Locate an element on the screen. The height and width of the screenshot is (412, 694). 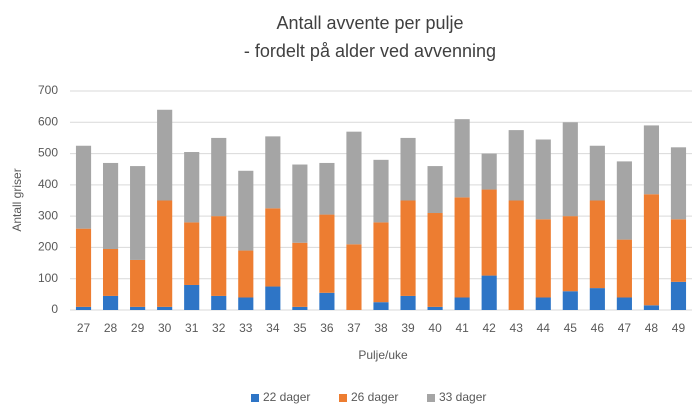
y-tick-label: 700 is located at coordinates (48, 90).